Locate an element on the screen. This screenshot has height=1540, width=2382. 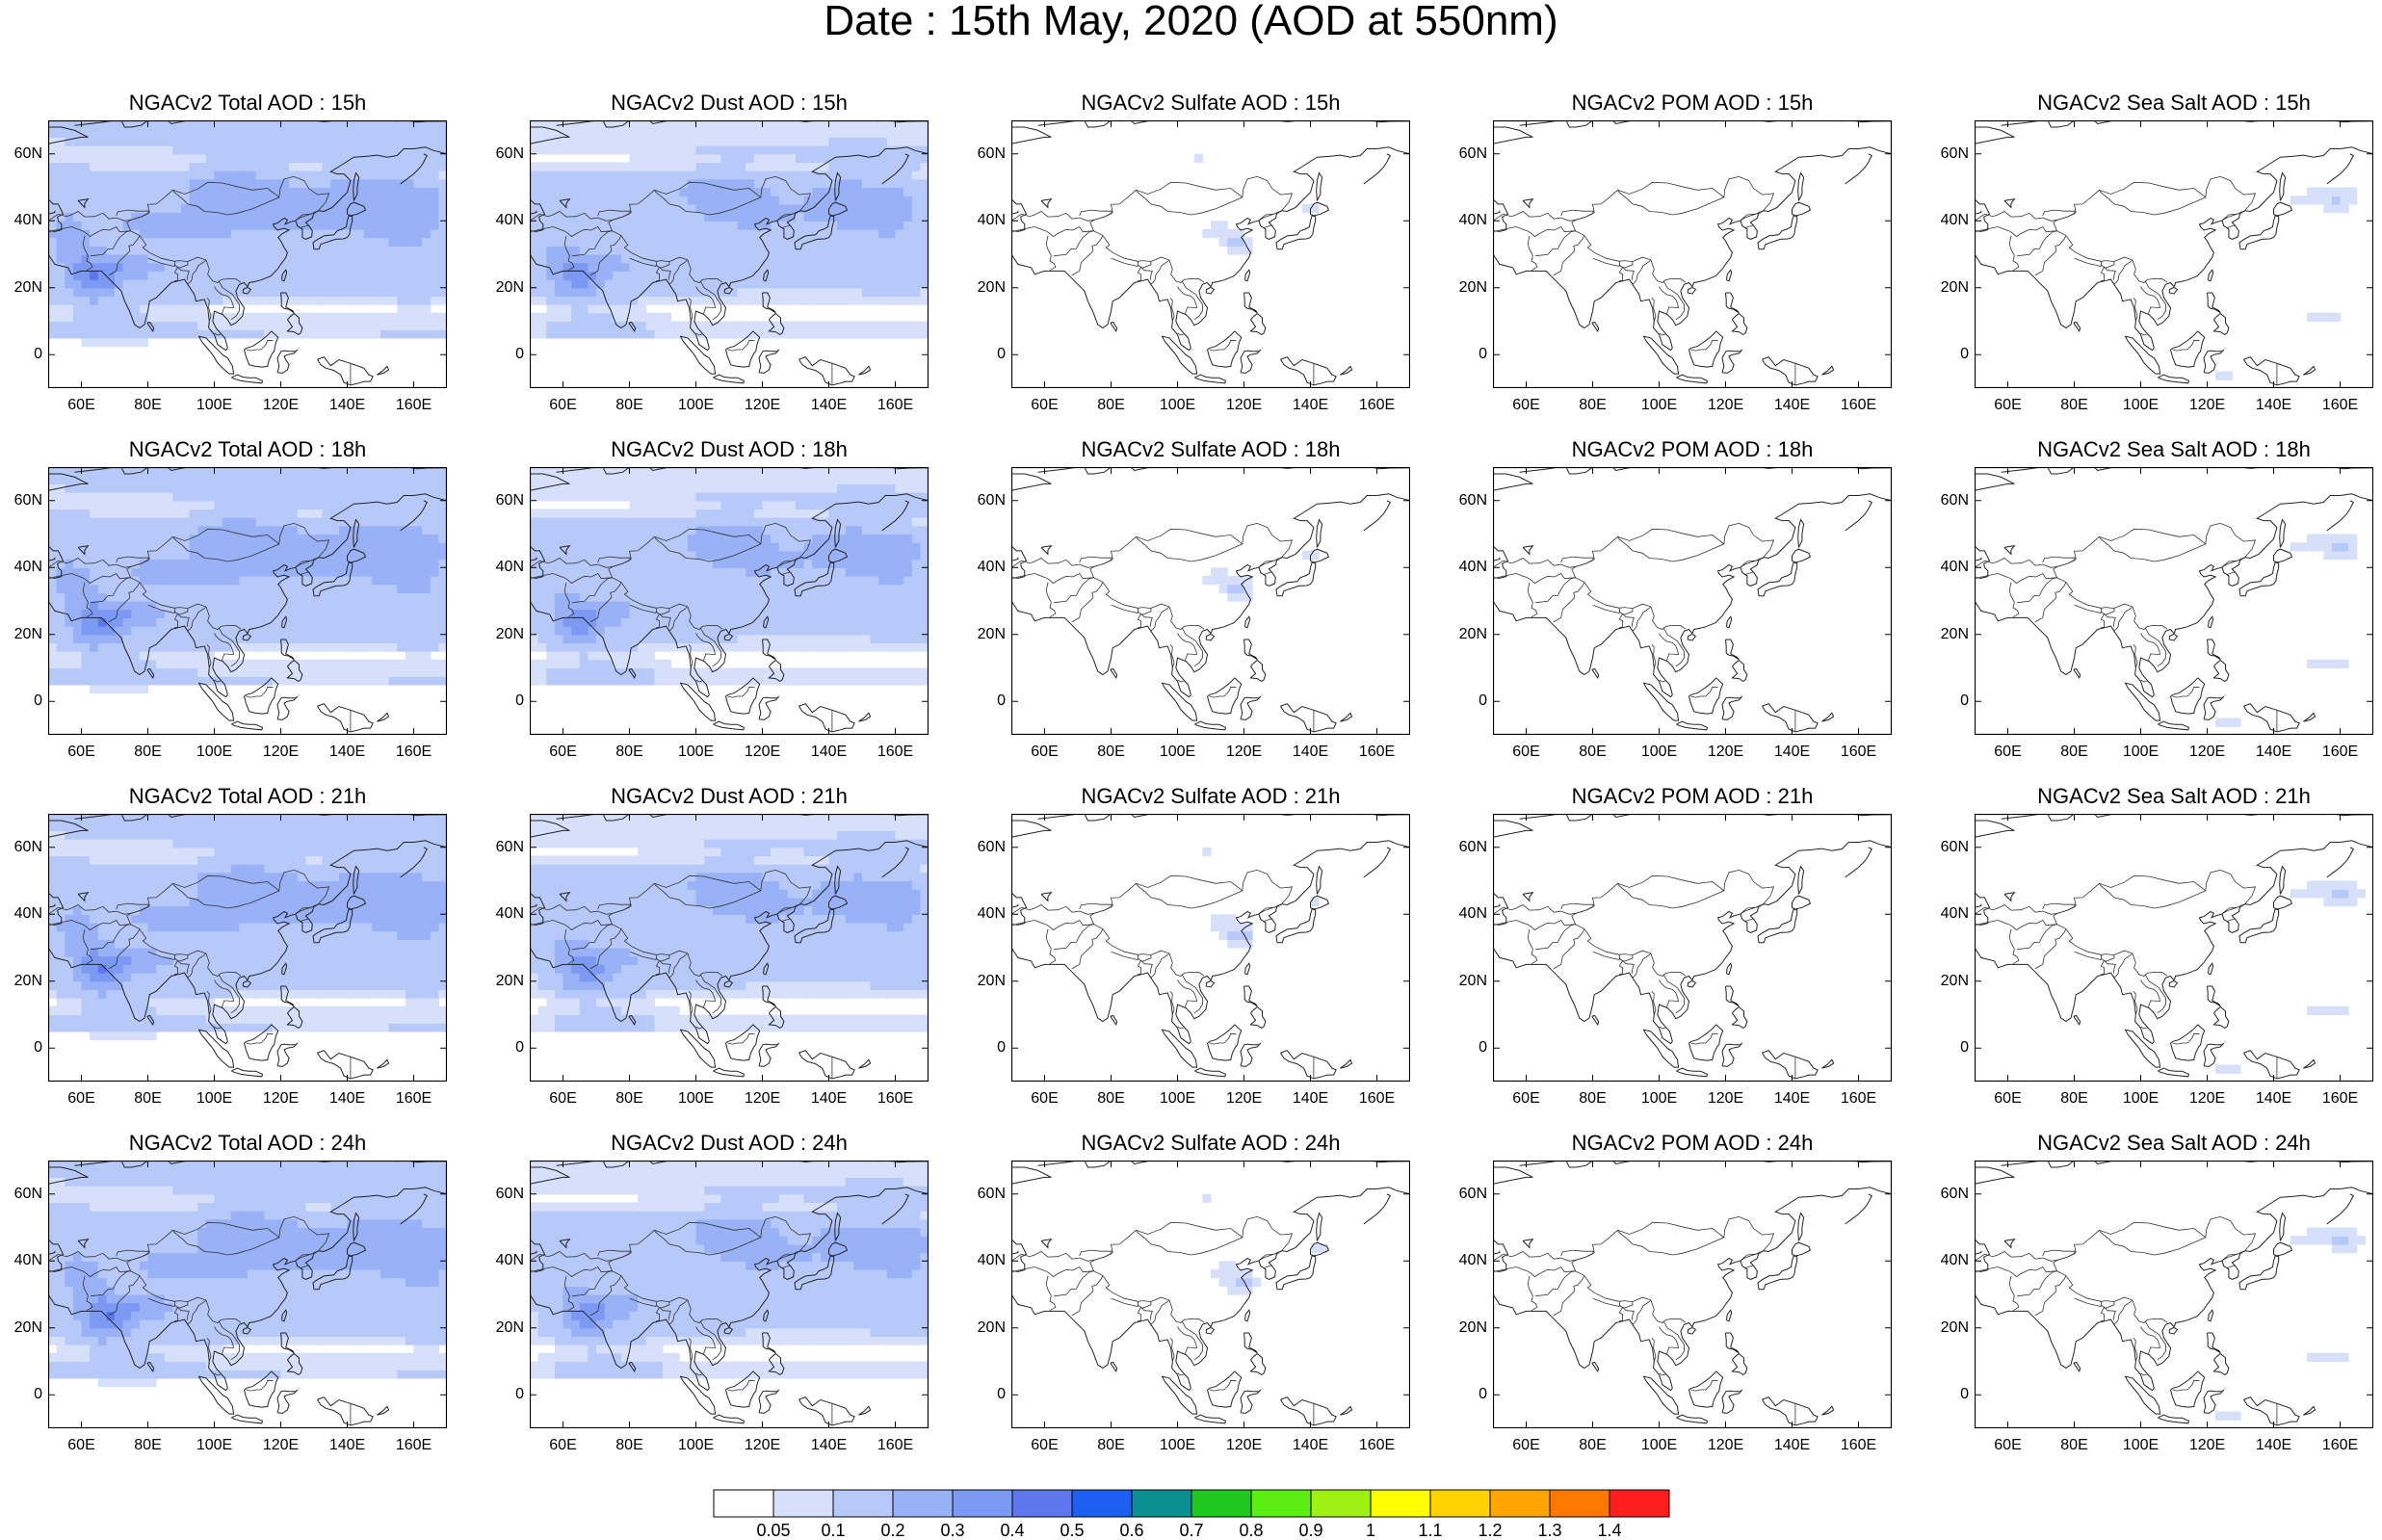
map-panel-total-21h is located at coordinates (248, 948).